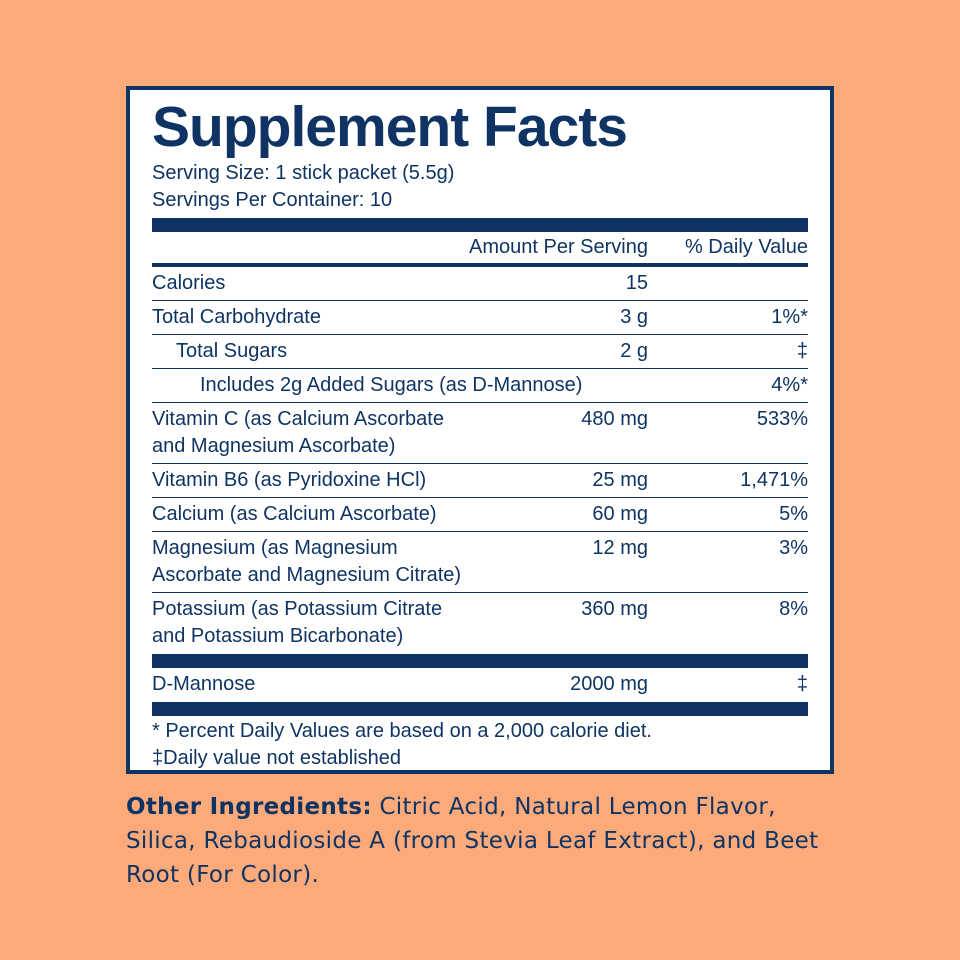 Image resolution: width=960 pixels, height=960 pixels. I want to click on name-line: Vitamin B6 (as Pyridoxine HCl), so click(289, 480).